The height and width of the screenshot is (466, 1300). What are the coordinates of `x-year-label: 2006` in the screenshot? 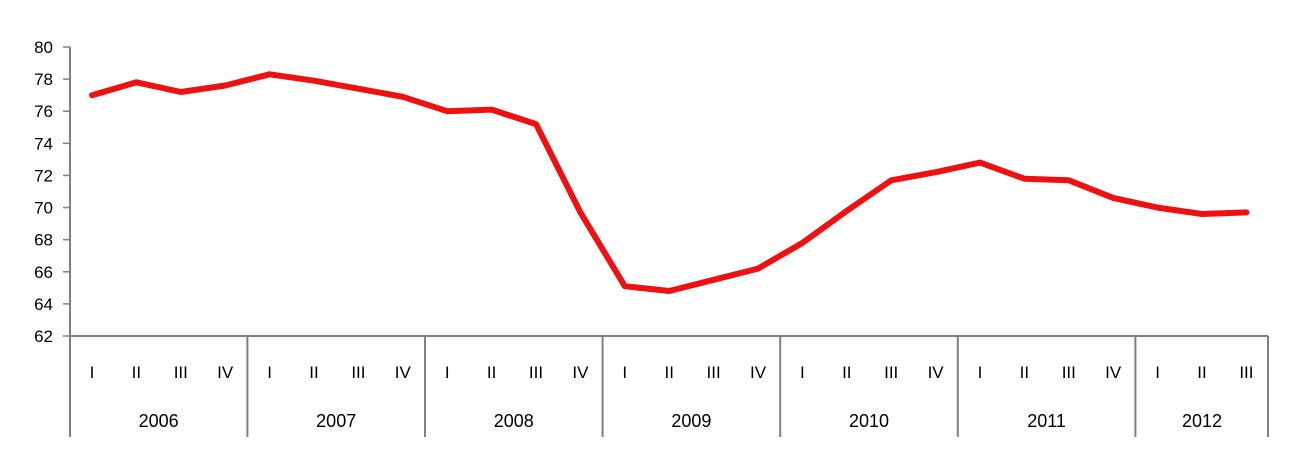 It's located at (159, 421).